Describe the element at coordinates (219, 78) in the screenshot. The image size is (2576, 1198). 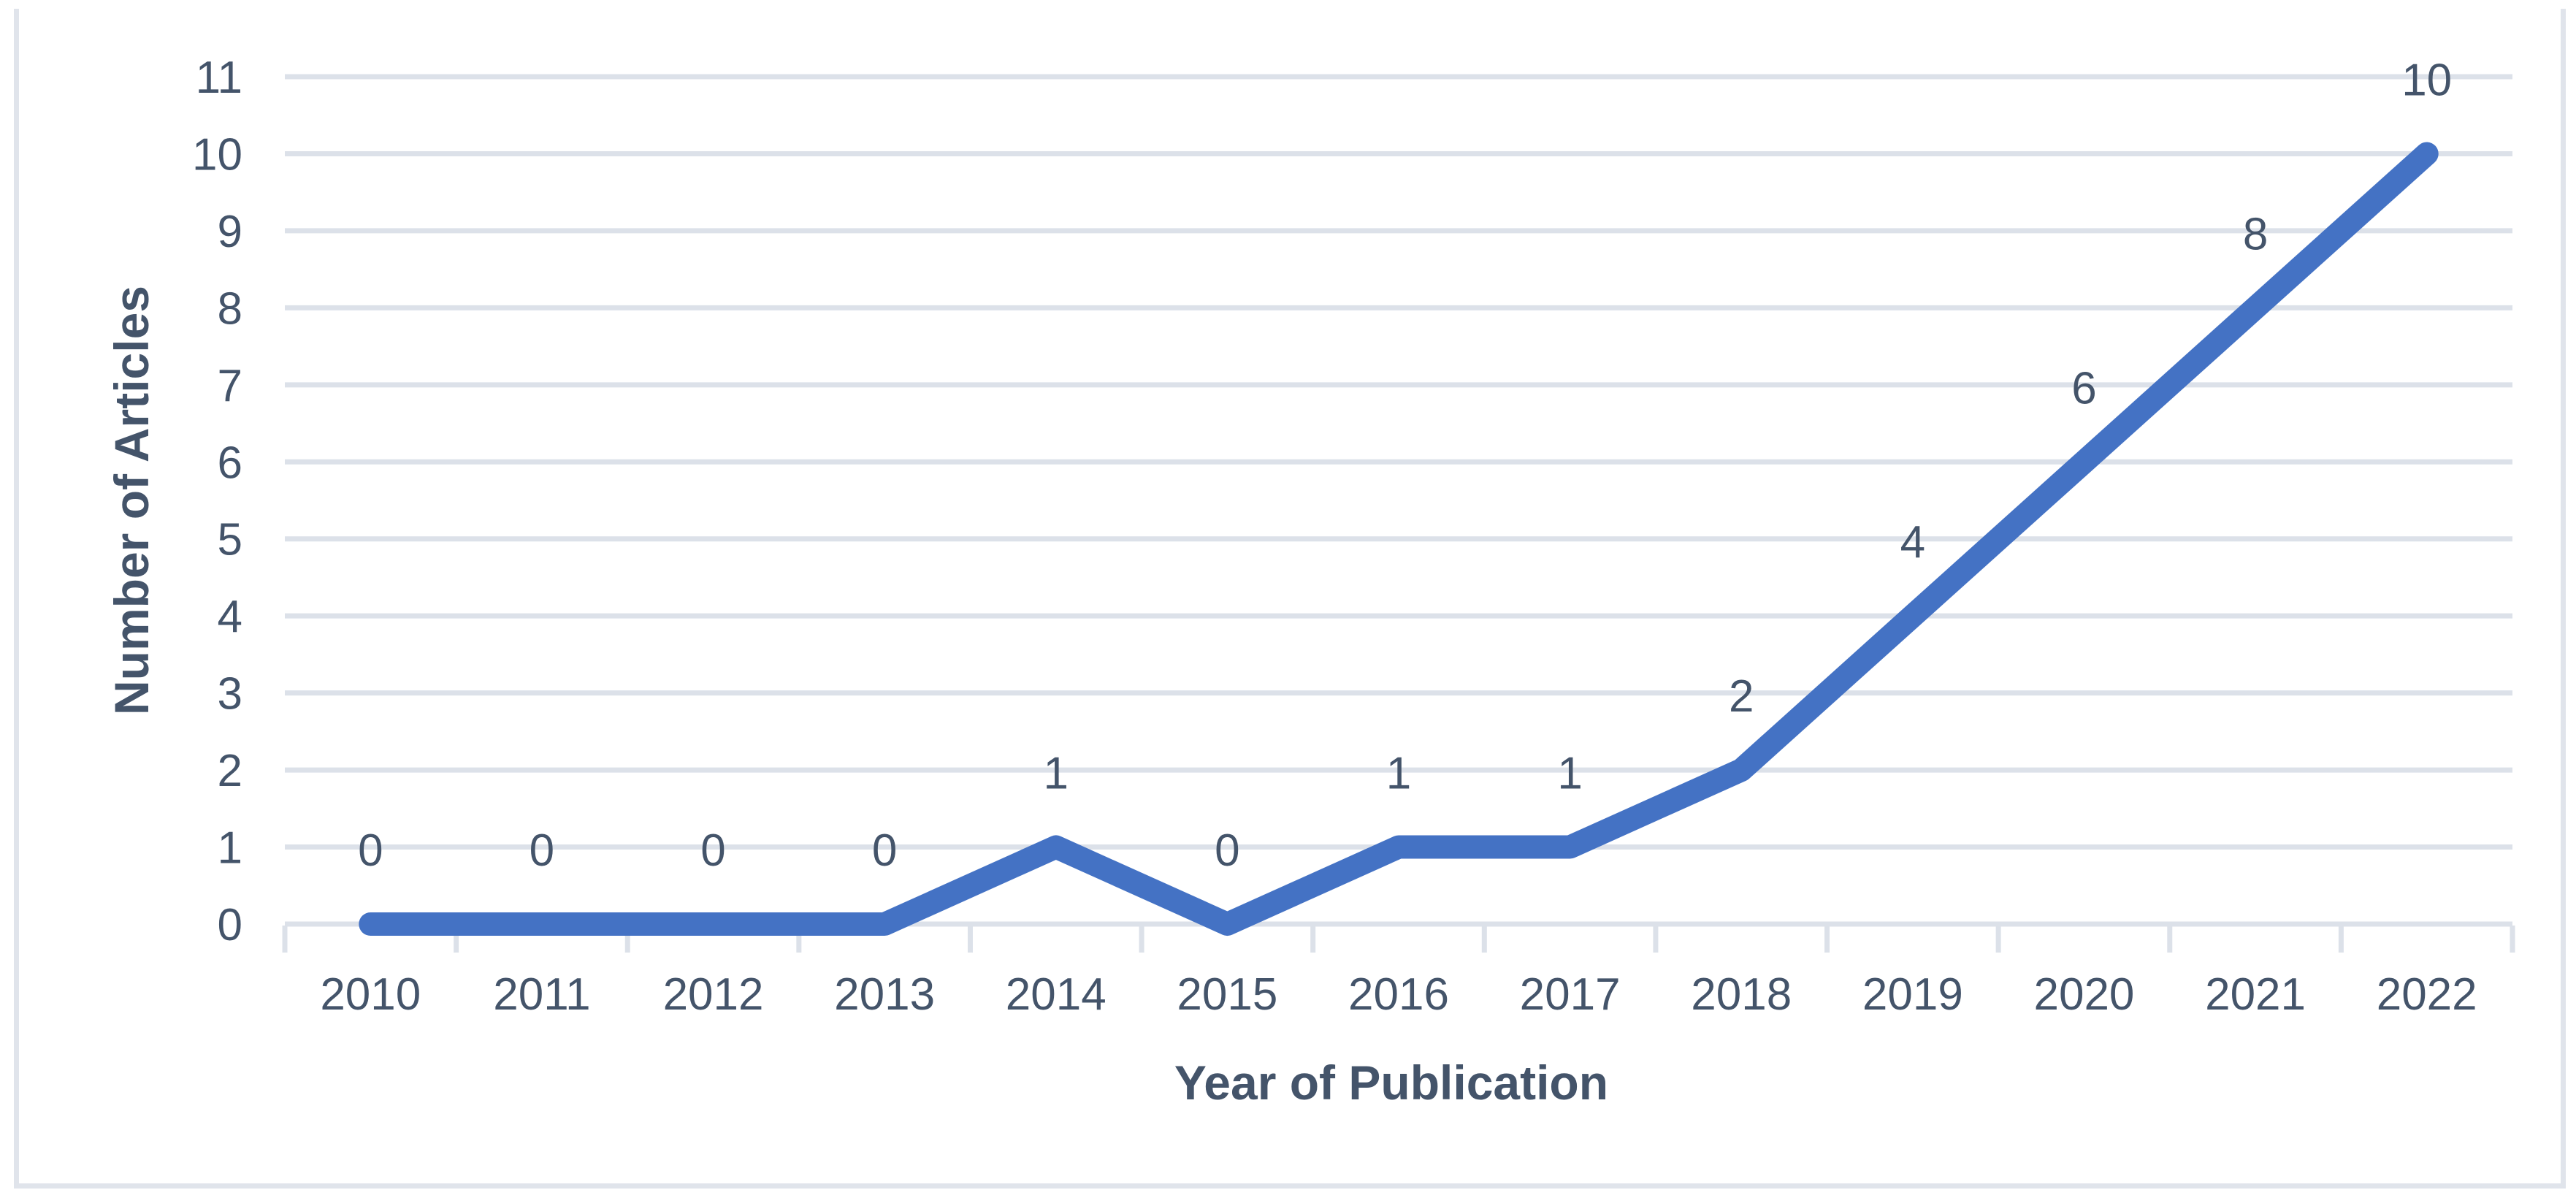
I see `y-tick-label: 11` at that location.